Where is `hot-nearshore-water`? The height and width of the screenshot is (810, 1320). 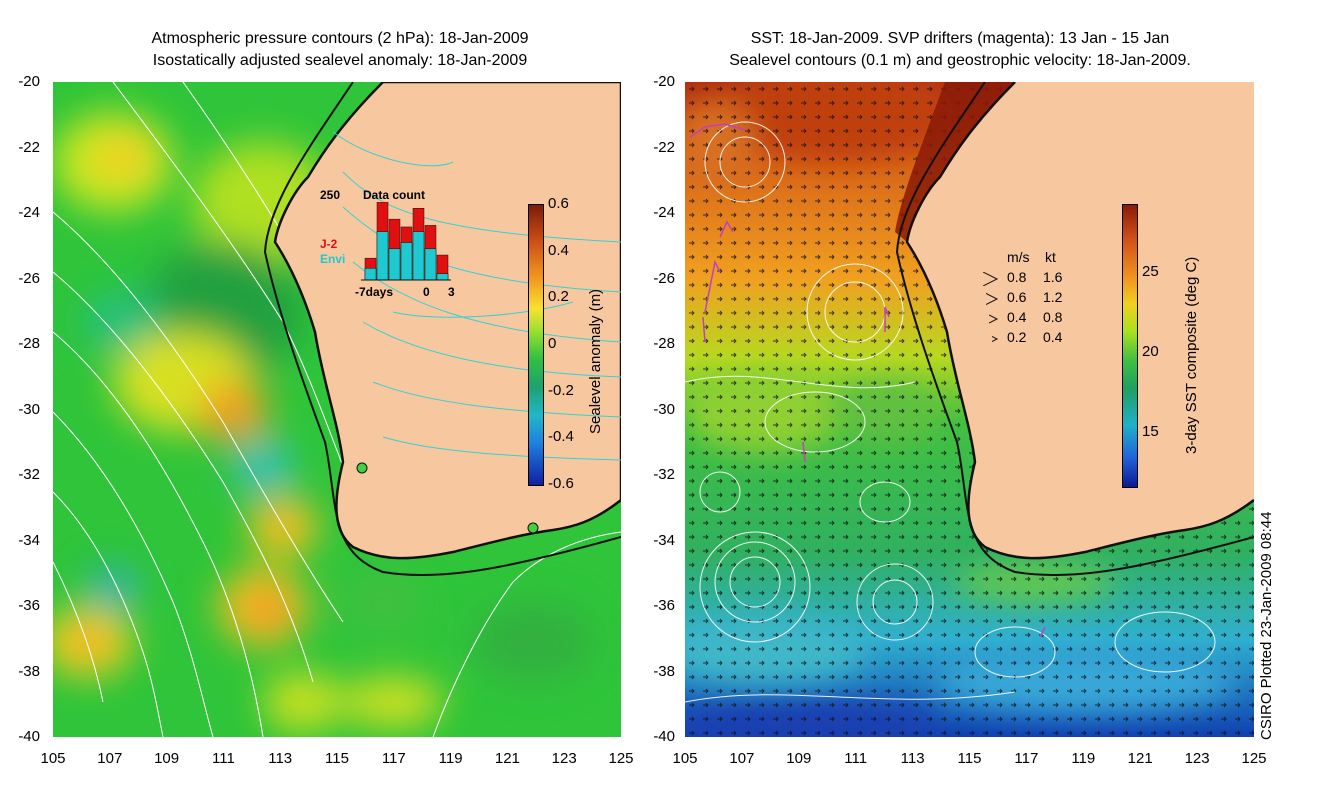 hot-nearshore-water is located at coordinates (955, 162).